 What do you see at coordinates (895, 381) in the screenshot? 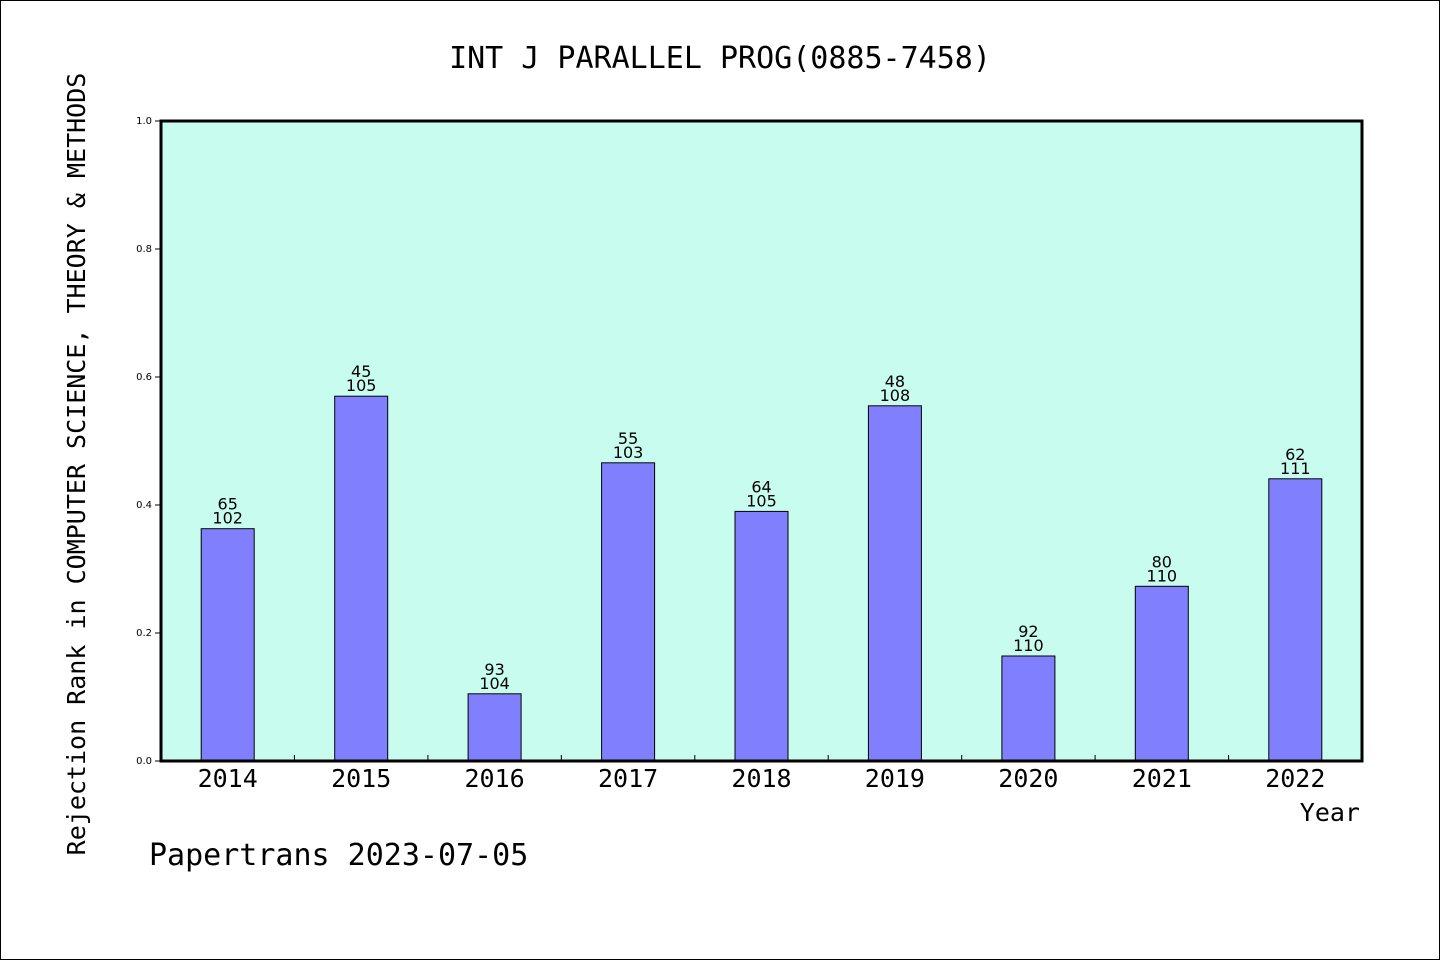
I see `bar-rank-label-2019: 48` at bounding box center [895, 381].